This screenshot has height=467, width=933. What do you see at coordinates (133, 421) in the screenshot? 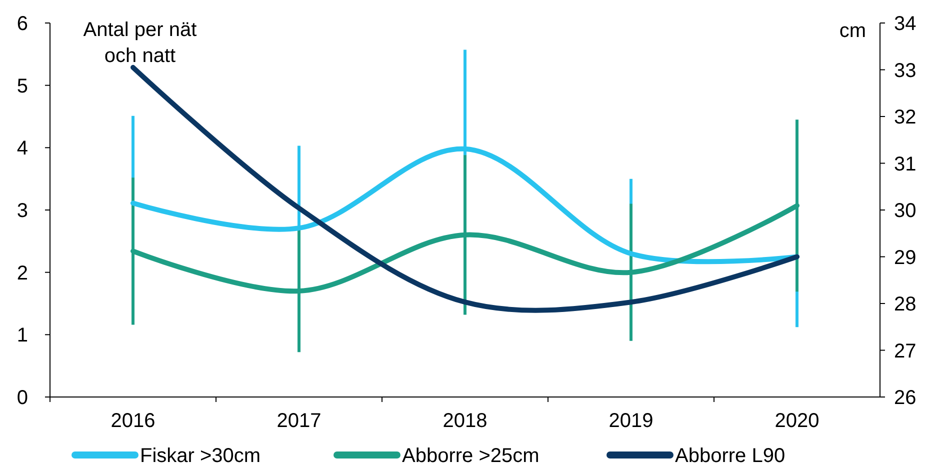
I see `x-tick-label: 2016` at bounding box center [133, 421].